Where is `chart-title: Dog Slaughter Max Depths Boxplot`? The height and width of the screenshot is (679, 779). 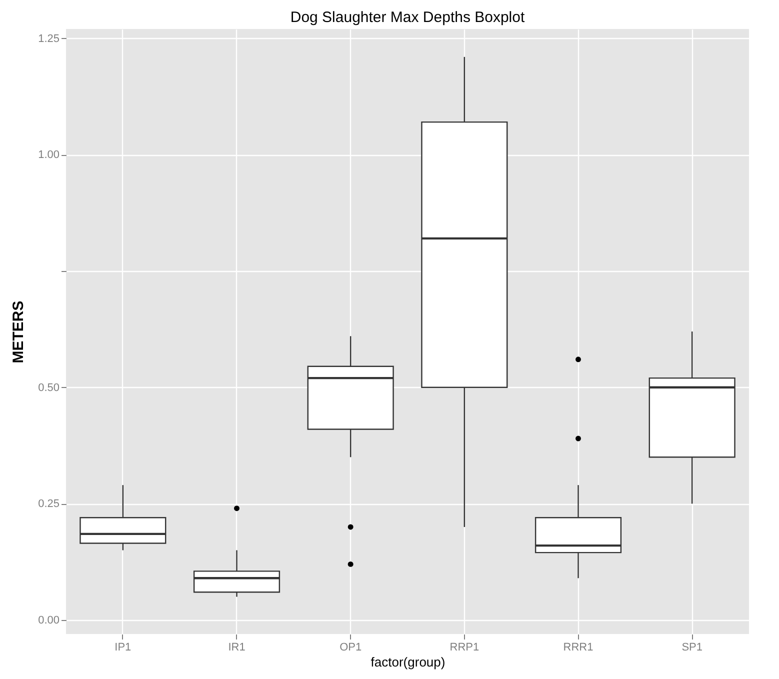
chart-title: Dog Slaughter Max Depths Boxplot is located at coordinates (408, 17).